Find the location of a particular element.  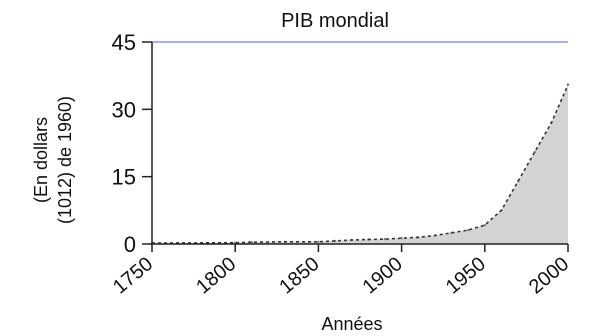

chart-title: PIB mondial is located at coordinates (335, 21).